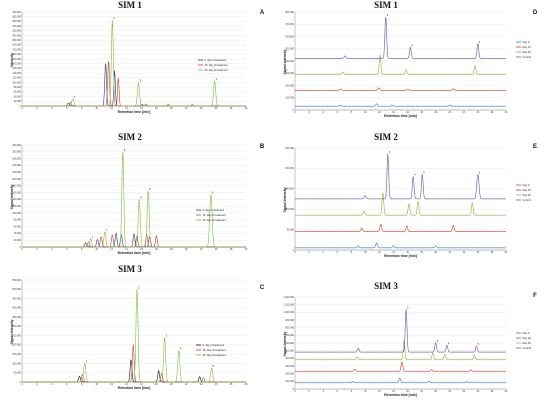 This screenshot has width=550, height=407. What do you see at coordinates (231, 108) in the screenshot?
I see `x-tick-label: 28` at bounding box center [231, 108].